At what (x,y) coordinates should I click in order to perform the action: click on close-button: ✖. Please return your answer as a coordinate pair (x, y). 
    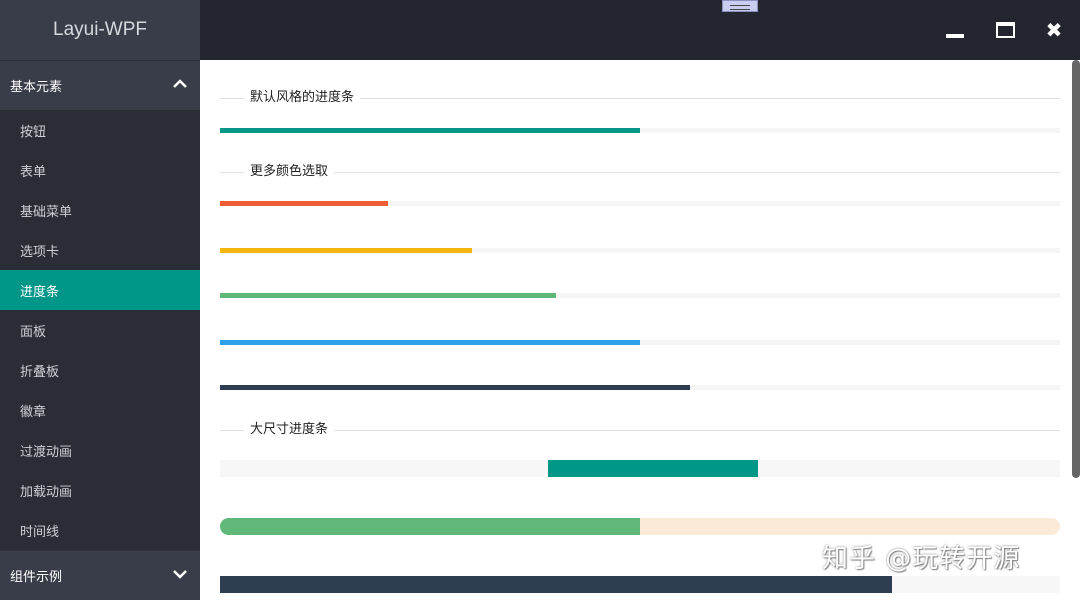
    Looking at the image, I should click on (1054, 30).